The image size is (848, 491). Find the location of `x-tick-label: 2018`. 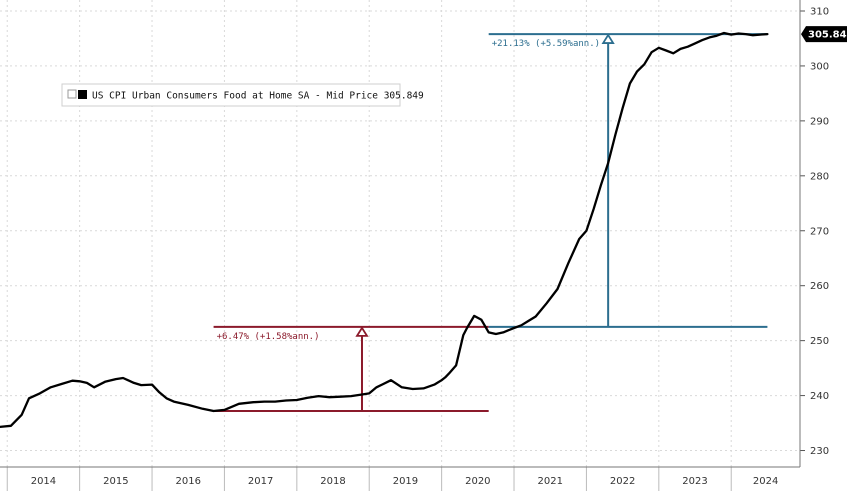

x-tick-label: 2018 is located at coordinates (332, 481).